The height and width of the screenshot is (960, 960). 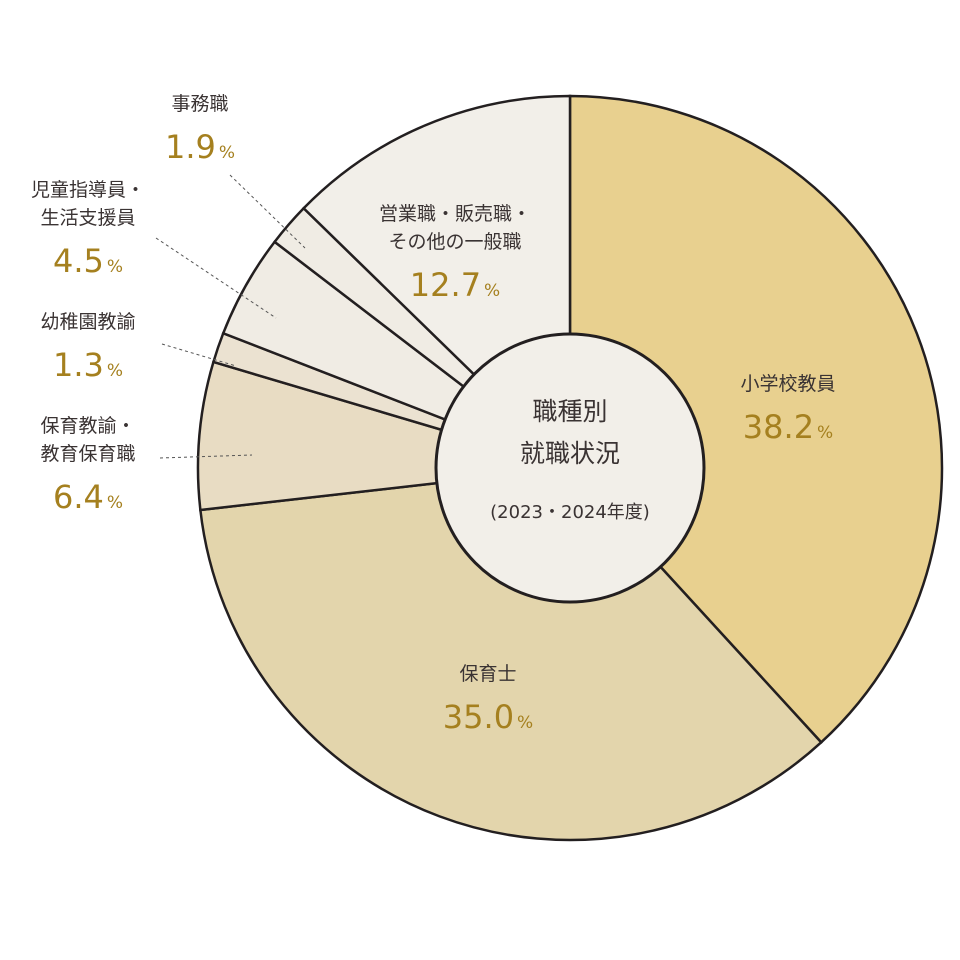 I want to click on center-title-line: 職種別, so click(x=569, y=411).